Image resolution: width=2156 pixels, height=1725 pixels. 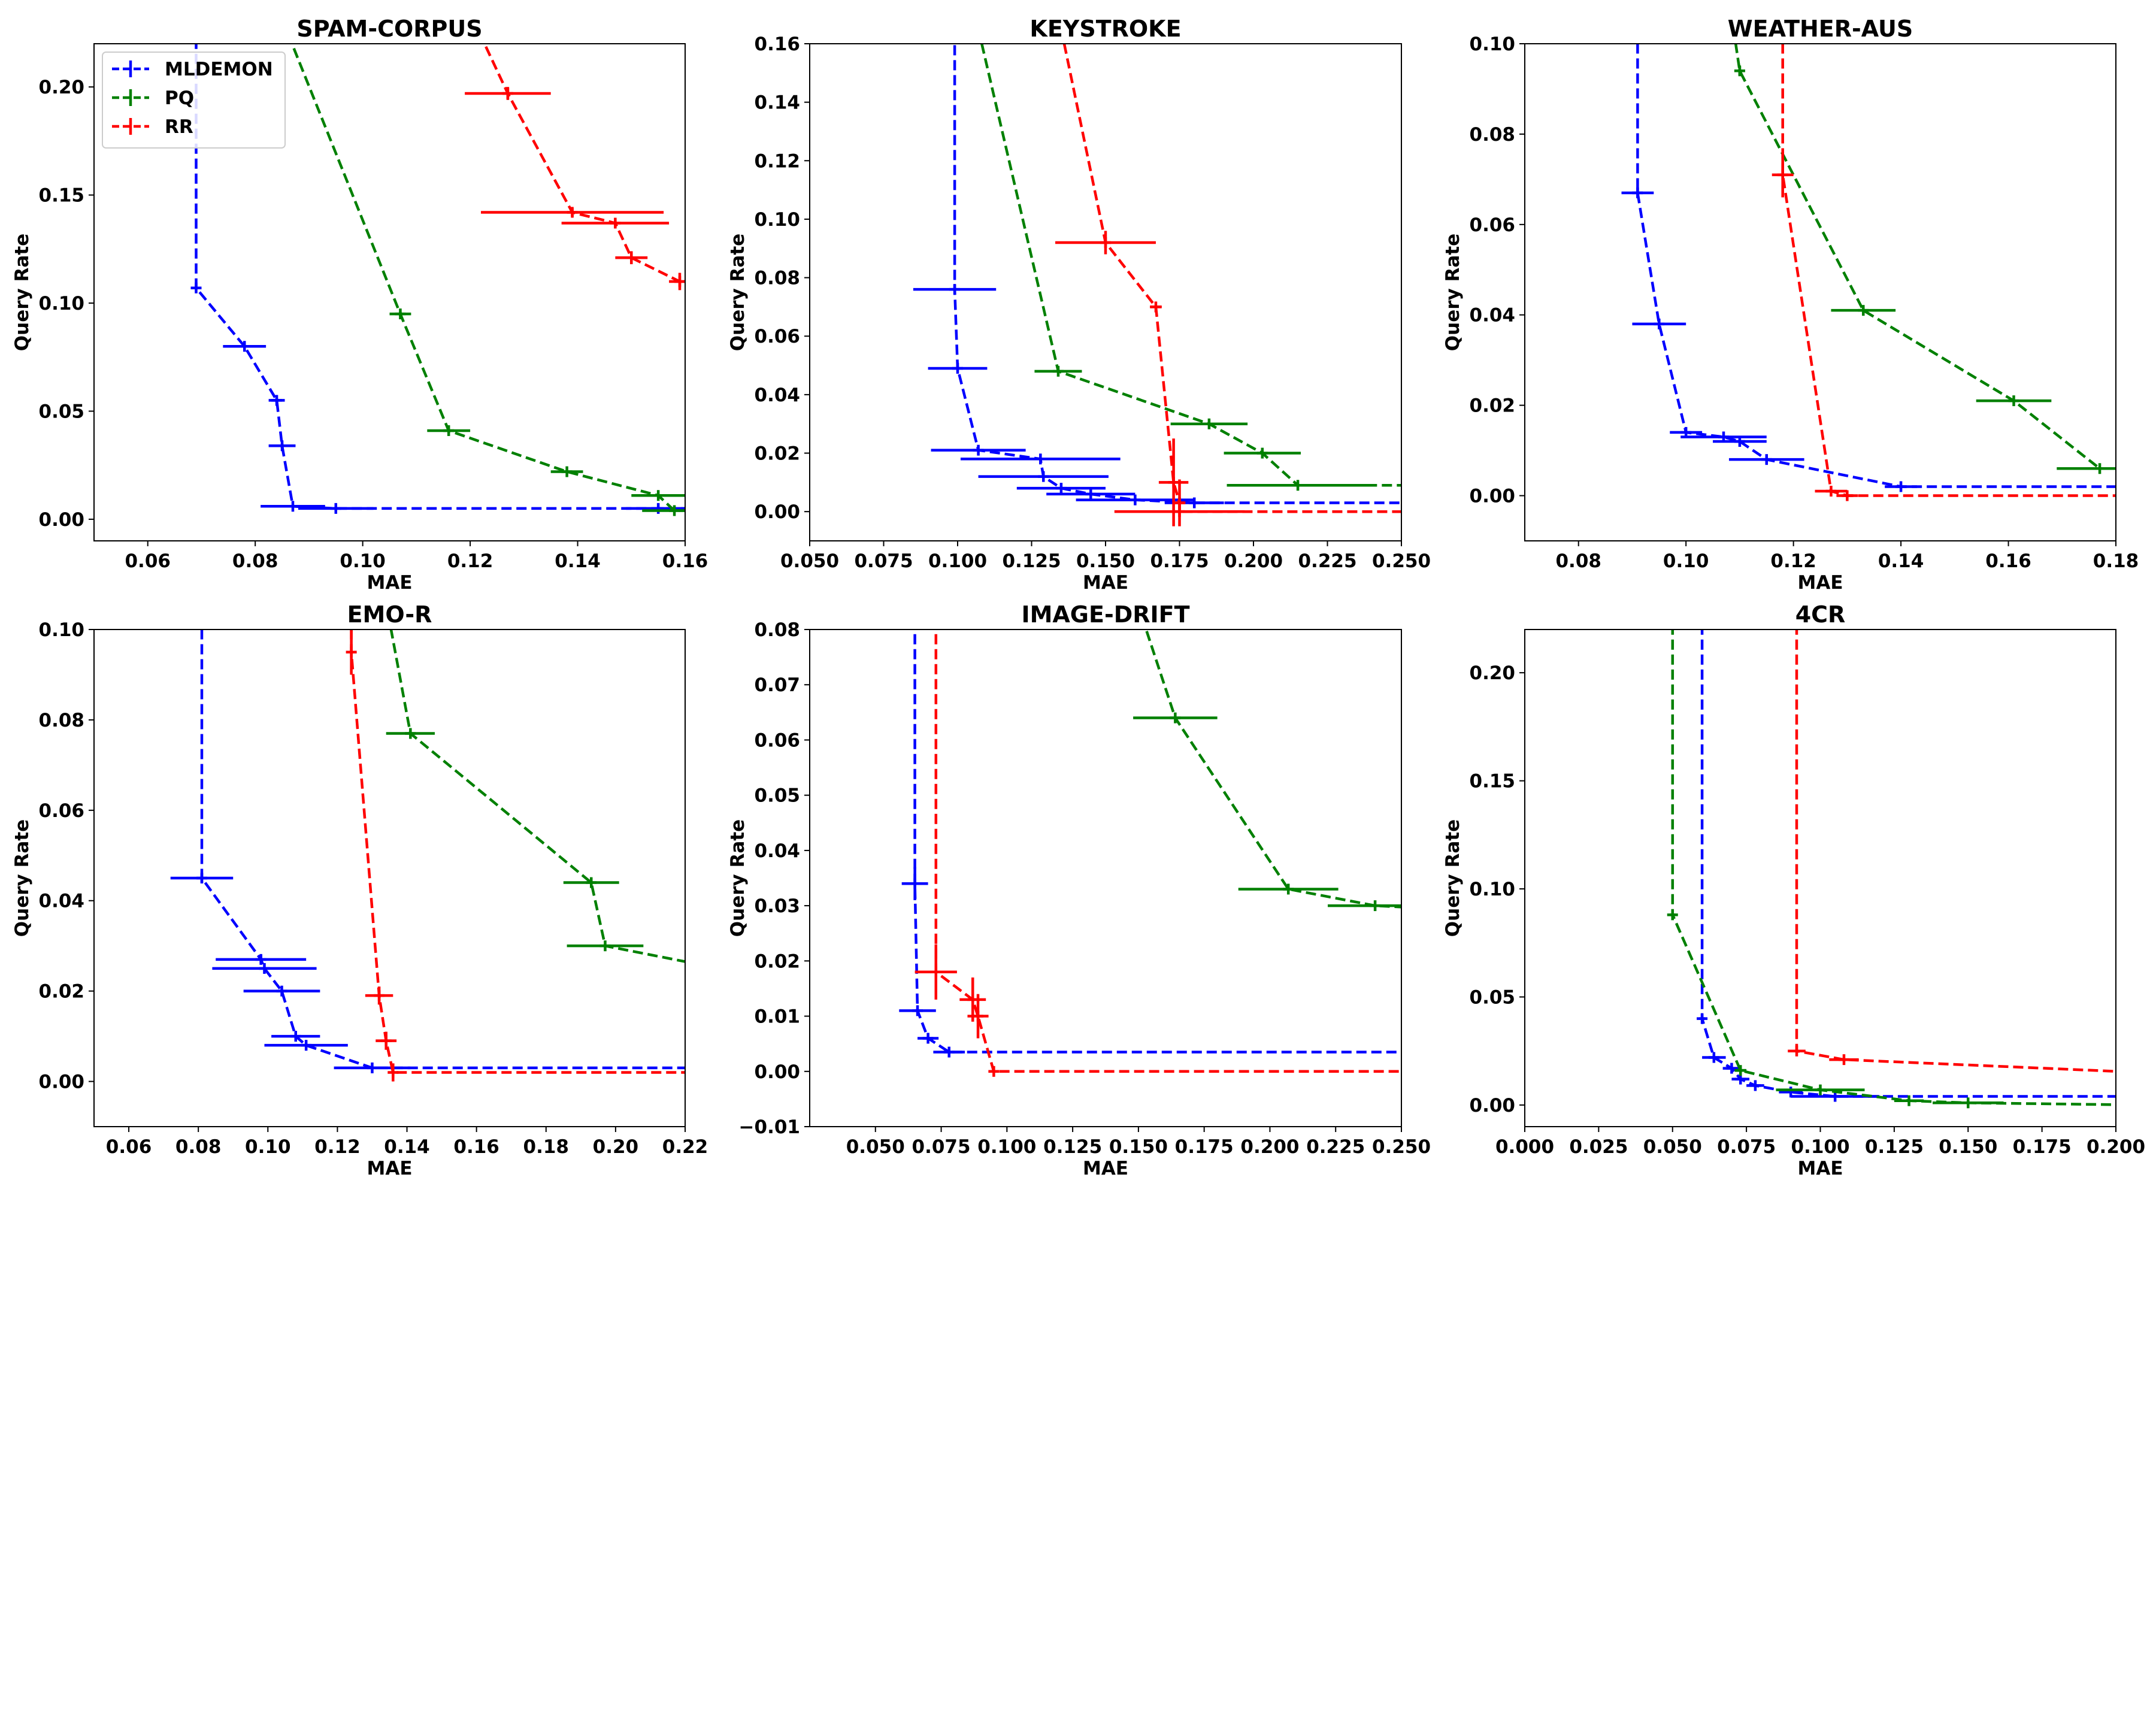 I want to click on y-tick-label: 0.01, so click(x=778, y=1017).